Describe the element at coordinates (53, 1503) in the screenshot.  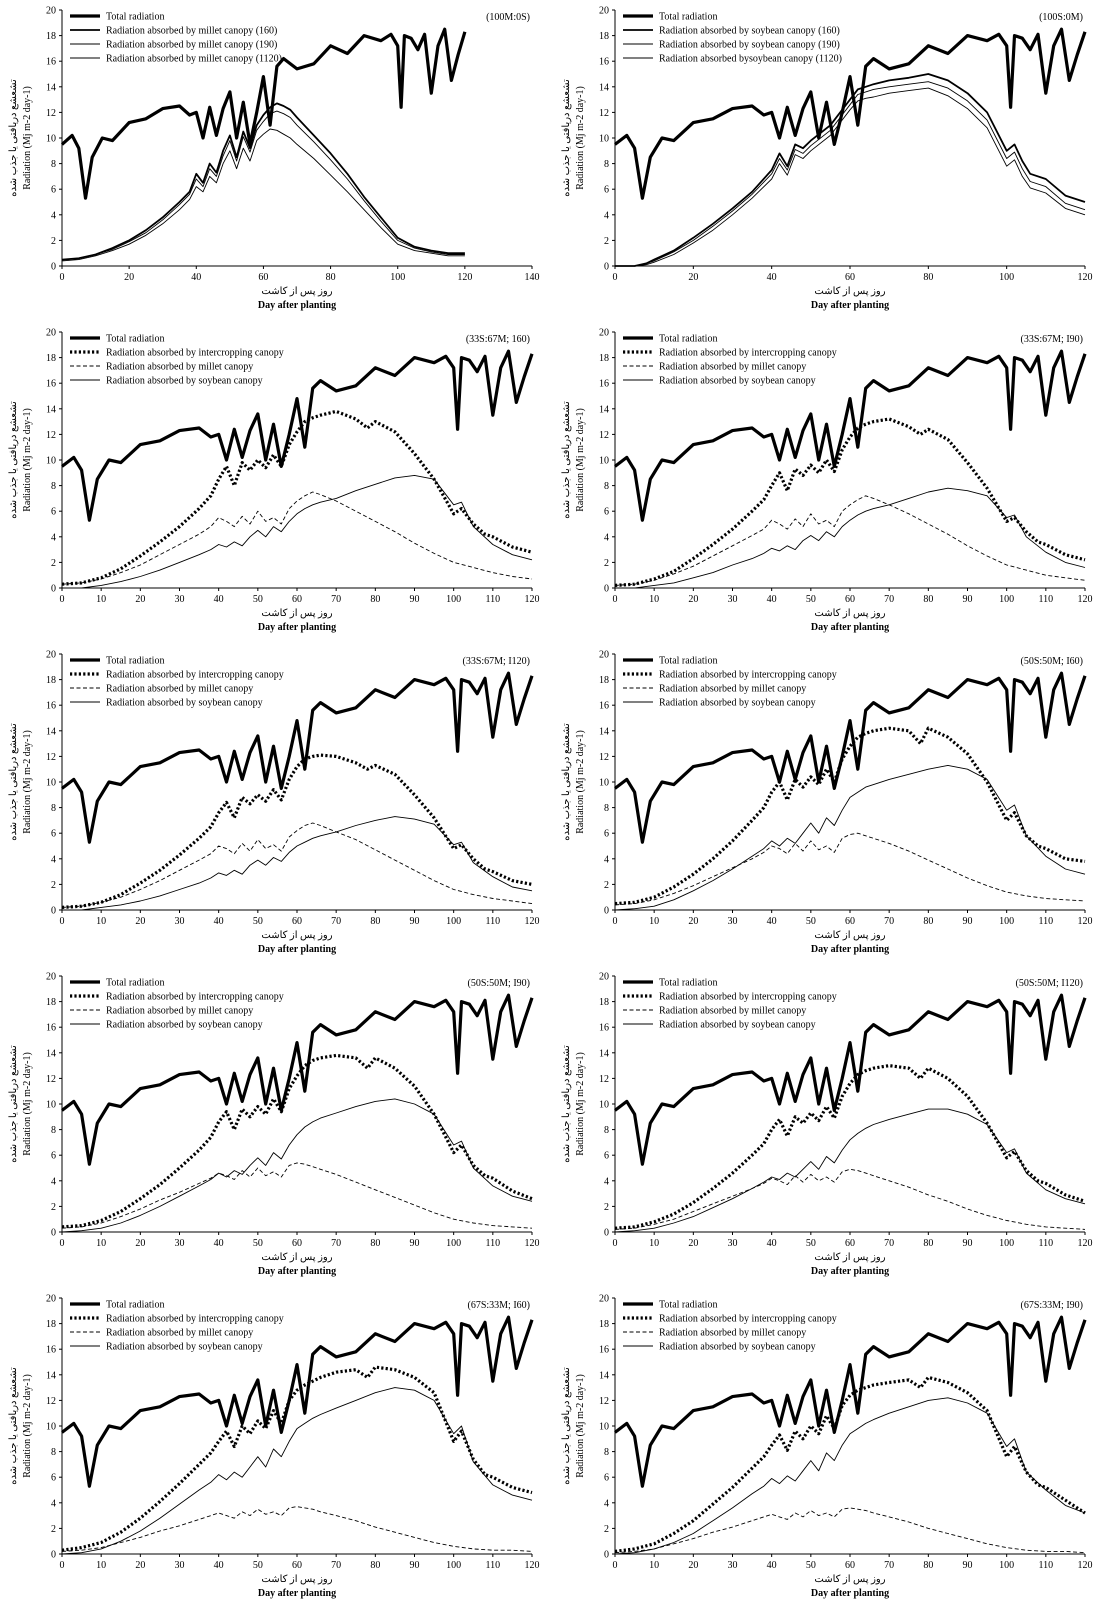
I see `y-tick-label: 4` at that location.